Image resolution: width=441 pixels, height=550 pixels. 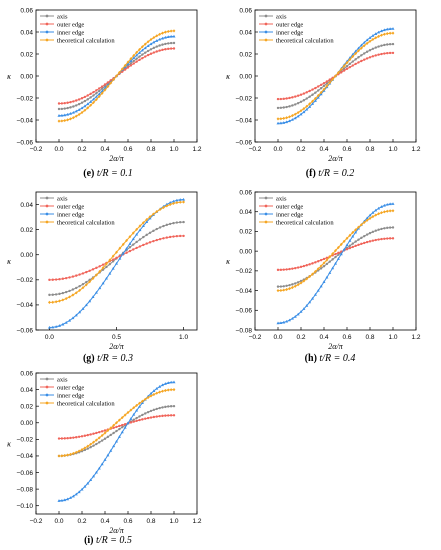 I want to click on legend-label: axis, so click(x=281, y=198).